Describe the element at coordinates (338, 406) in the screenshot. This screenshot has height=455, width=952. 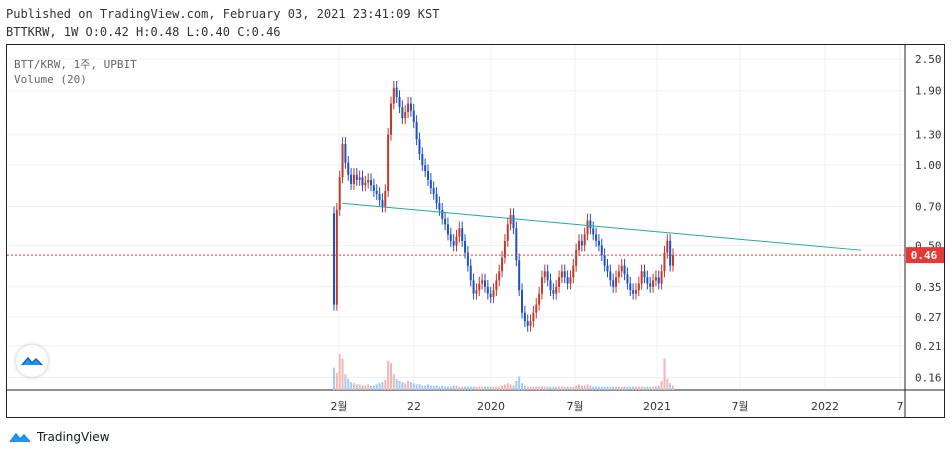
I see `x-tick-label: 2월` at that location.